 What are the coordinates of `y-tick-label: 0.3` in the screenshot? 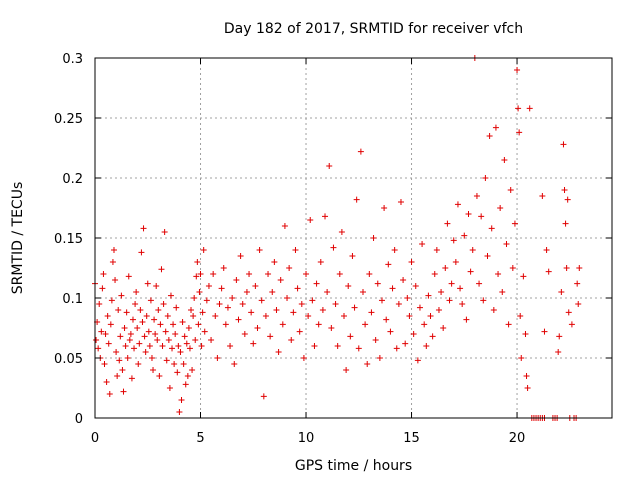 It's located at (72, 59).